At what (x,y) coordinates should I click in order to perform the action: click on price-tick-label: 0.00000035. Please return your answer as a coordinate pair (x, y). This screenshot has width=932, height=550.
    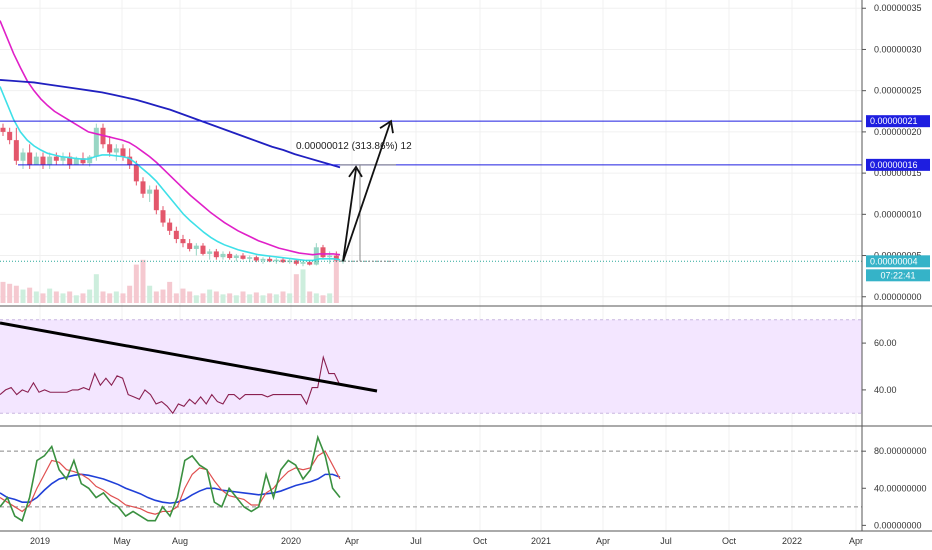
    Looking at the image, I should click on (898, 8).